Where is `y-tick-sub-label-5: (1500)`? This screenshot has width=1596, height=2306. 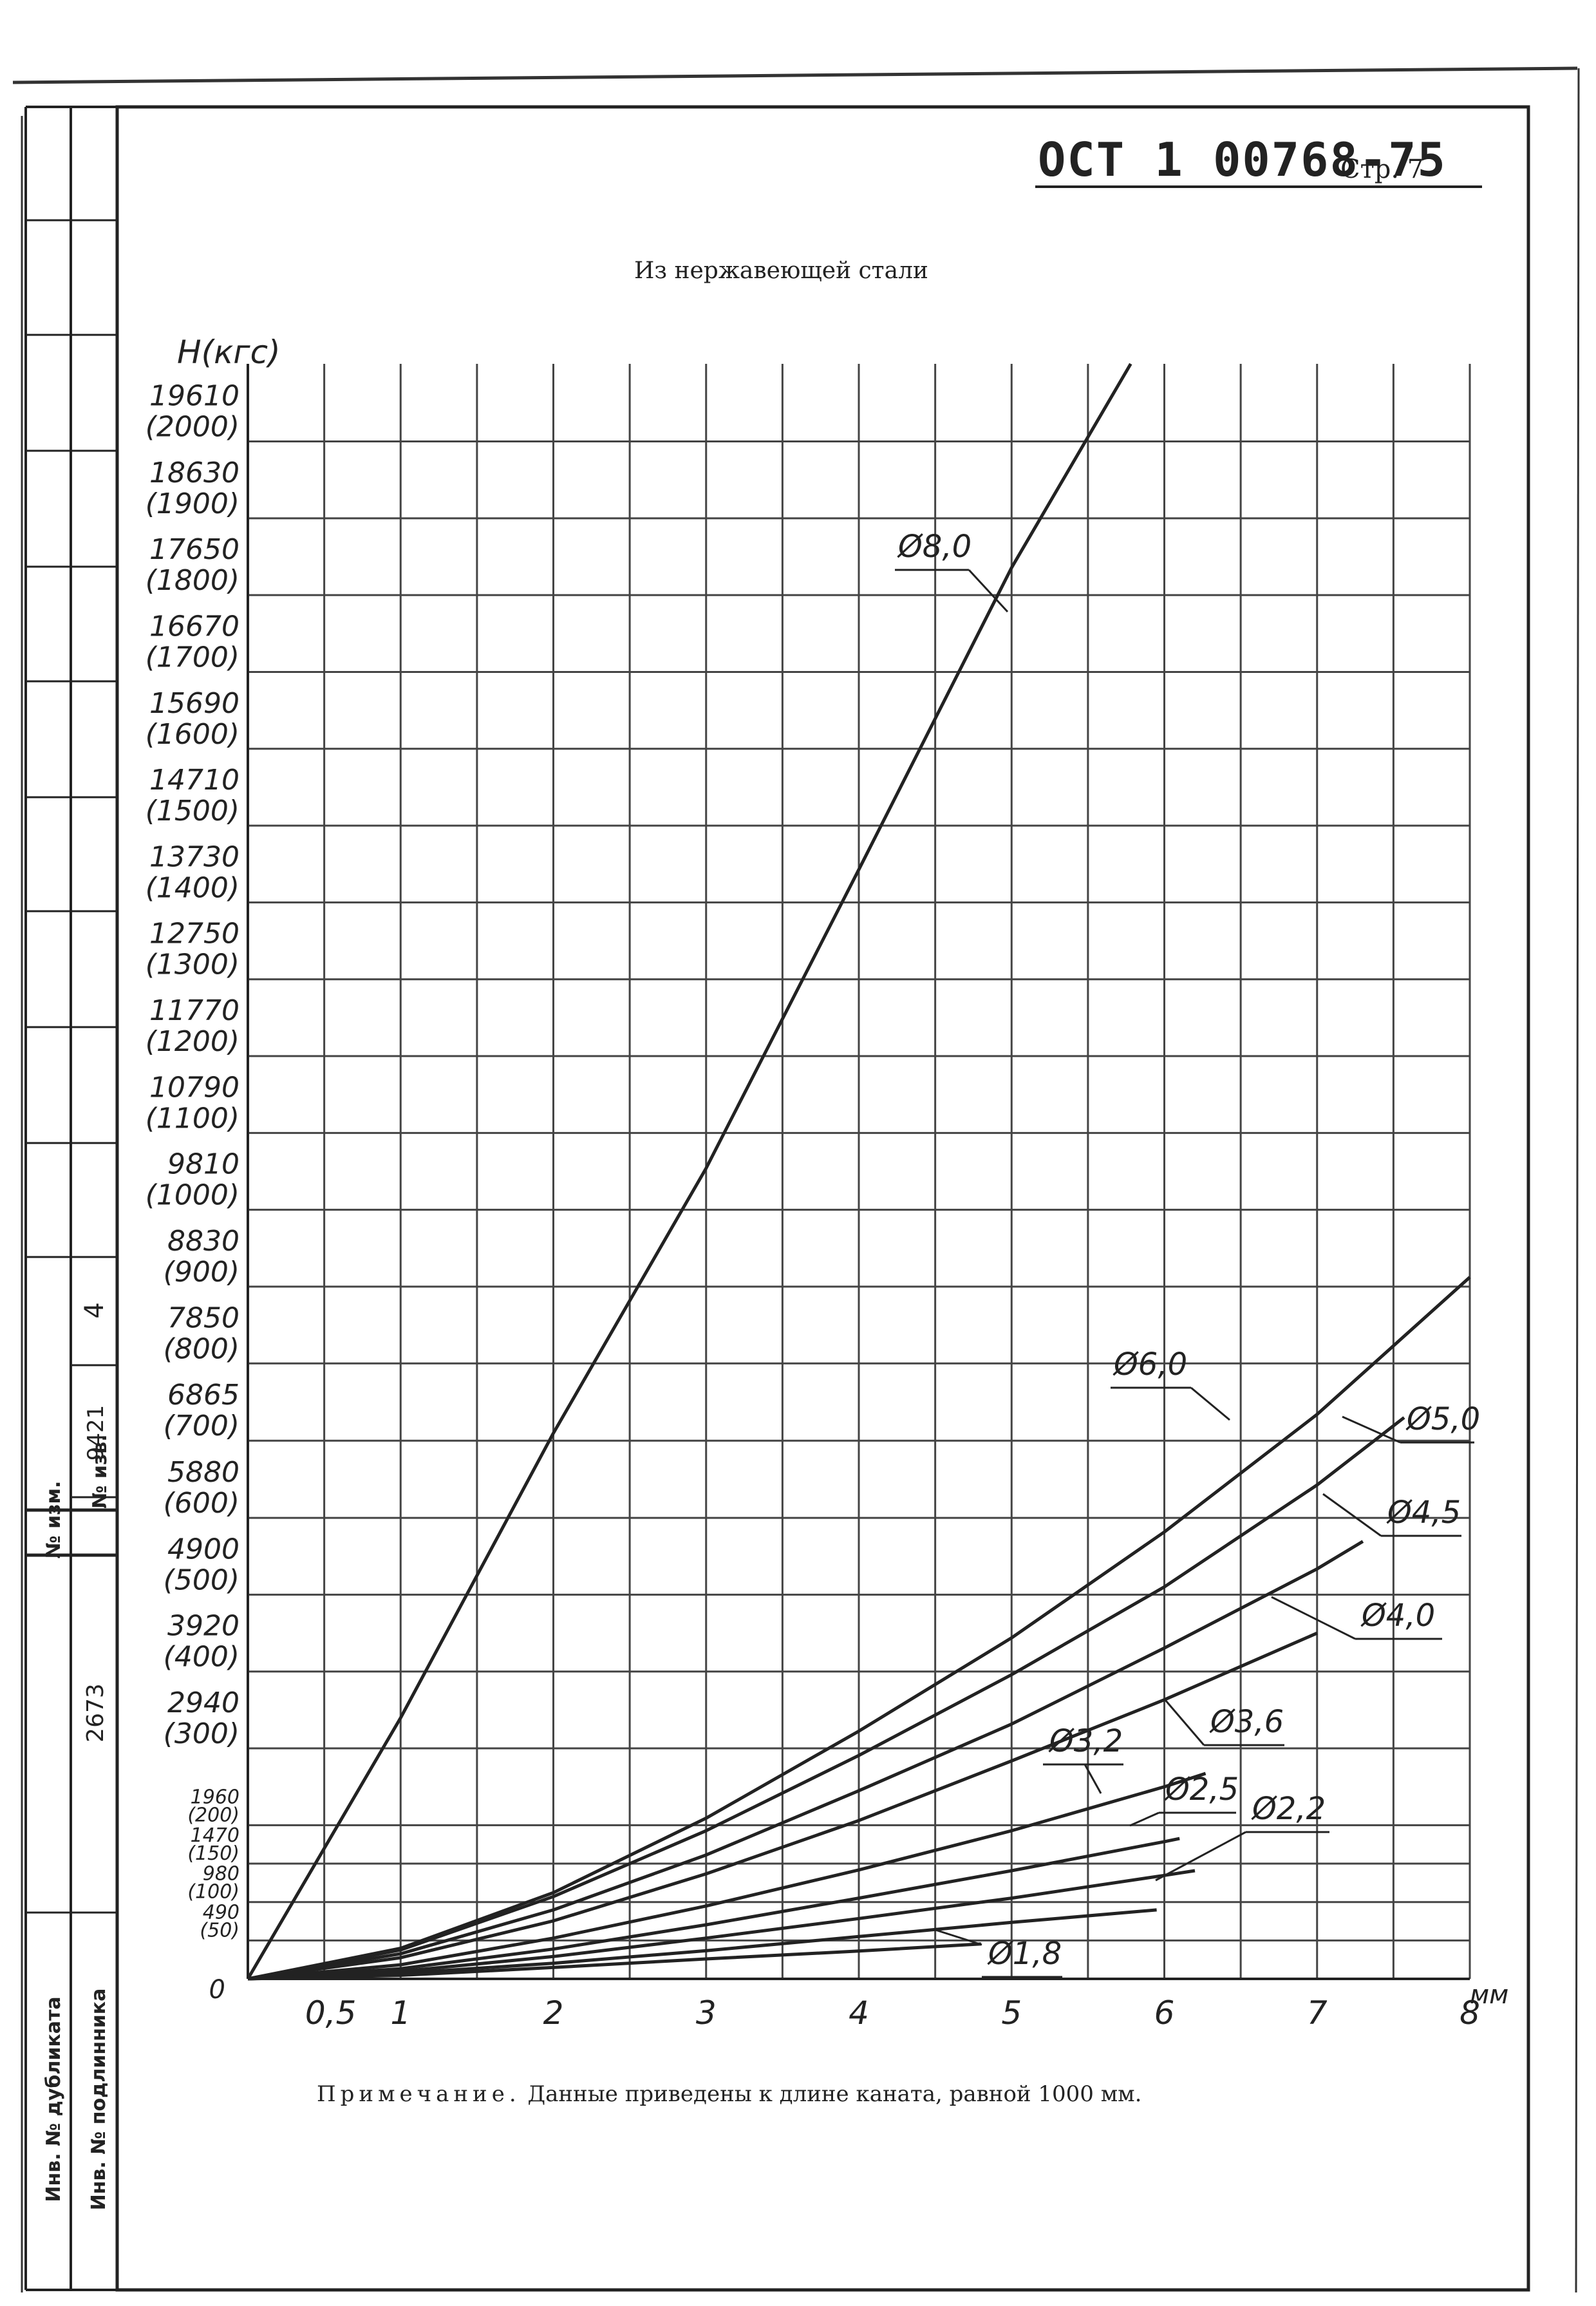
y-tick-sub-label-5: (1500) is located at coordinates (192, 811).